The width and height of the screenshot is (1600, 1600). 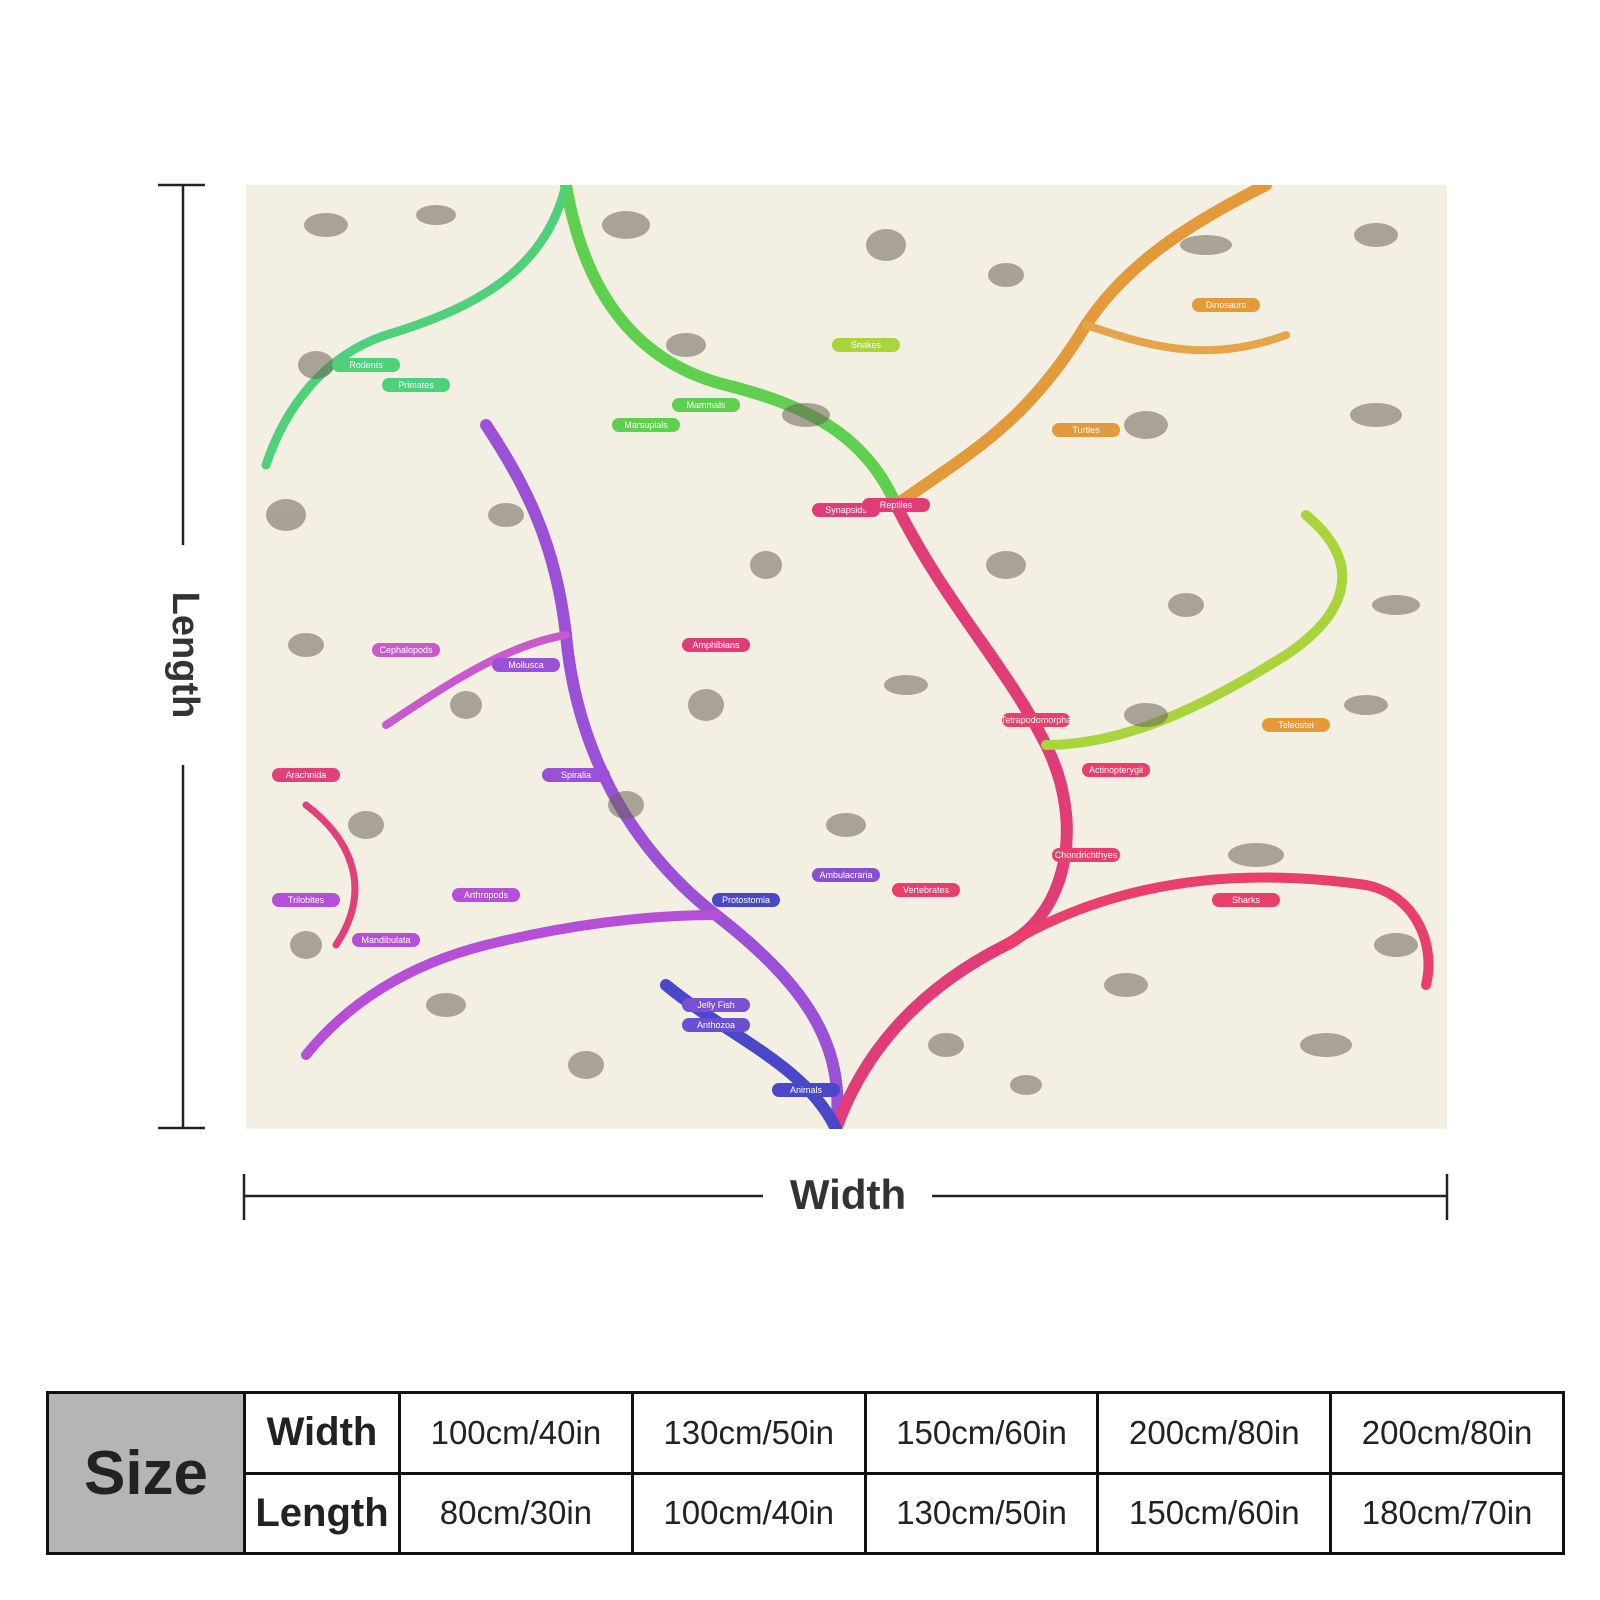 I want to click on clade-label: Arthropods, so click(x=486, y=895).